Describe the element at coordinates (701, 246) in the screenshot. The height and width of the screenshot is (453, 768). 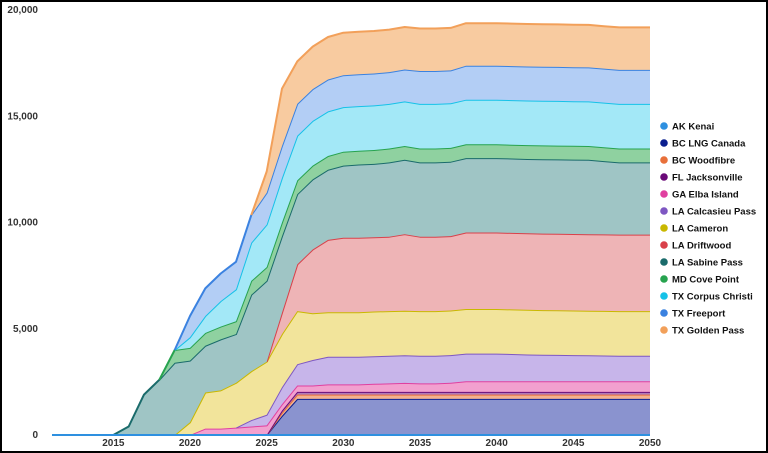
I see `legend-label-la-driftwood: LA Driftwood` at that location.